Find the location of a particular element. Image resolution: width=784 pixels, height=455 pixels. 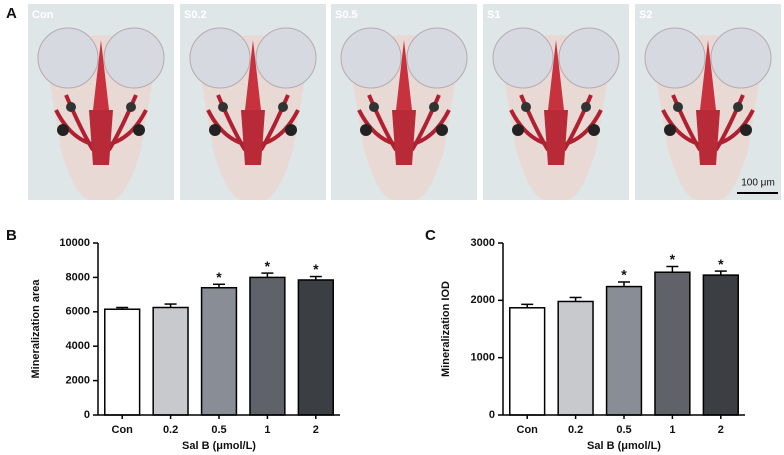

y-tick-label: 6000 is located at coordinates (78, 312).